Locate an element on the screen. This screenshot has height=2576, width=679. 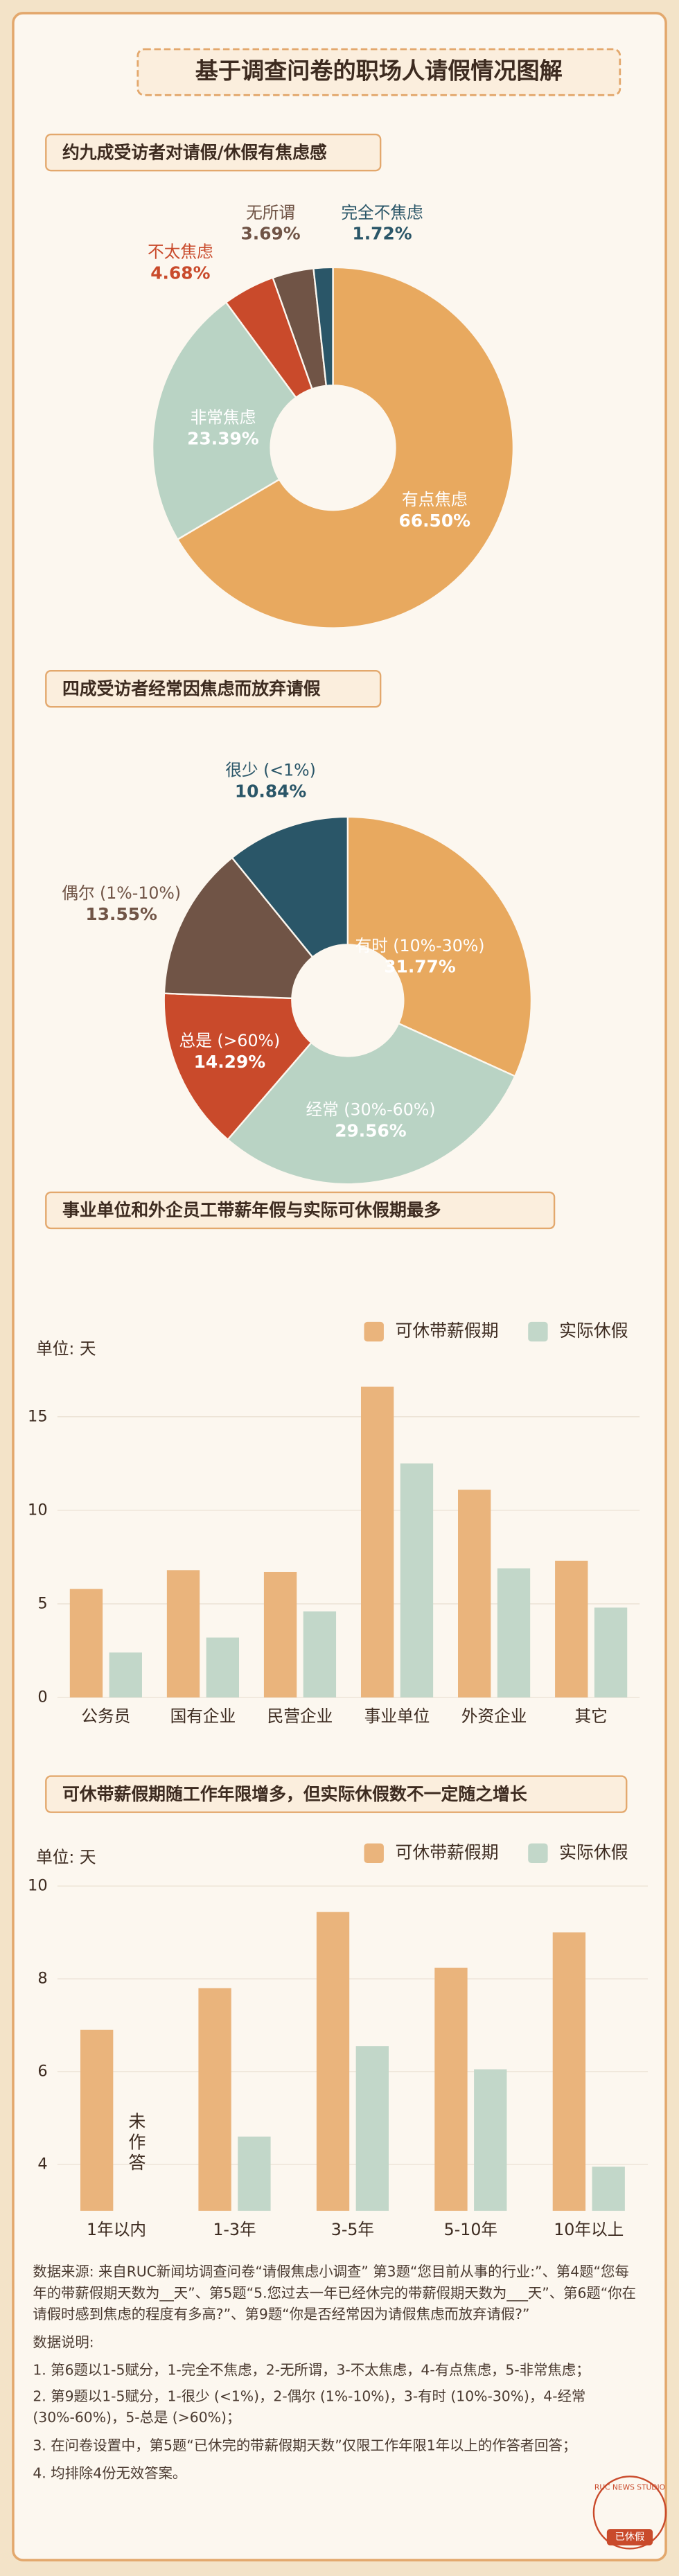
y-tick-label: 0 is located at coordinates (42, 1697).